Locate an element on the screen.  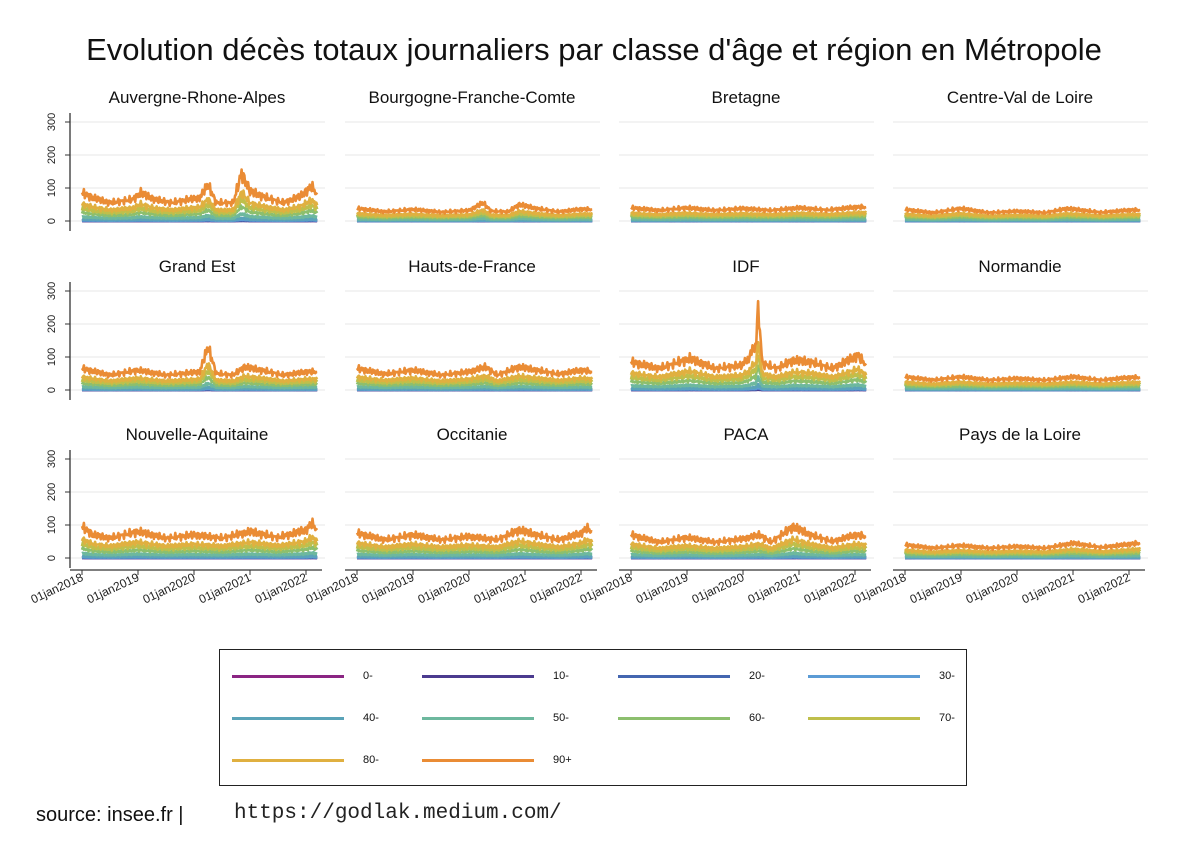
series-line-40- is located at coordinates (748, 386).